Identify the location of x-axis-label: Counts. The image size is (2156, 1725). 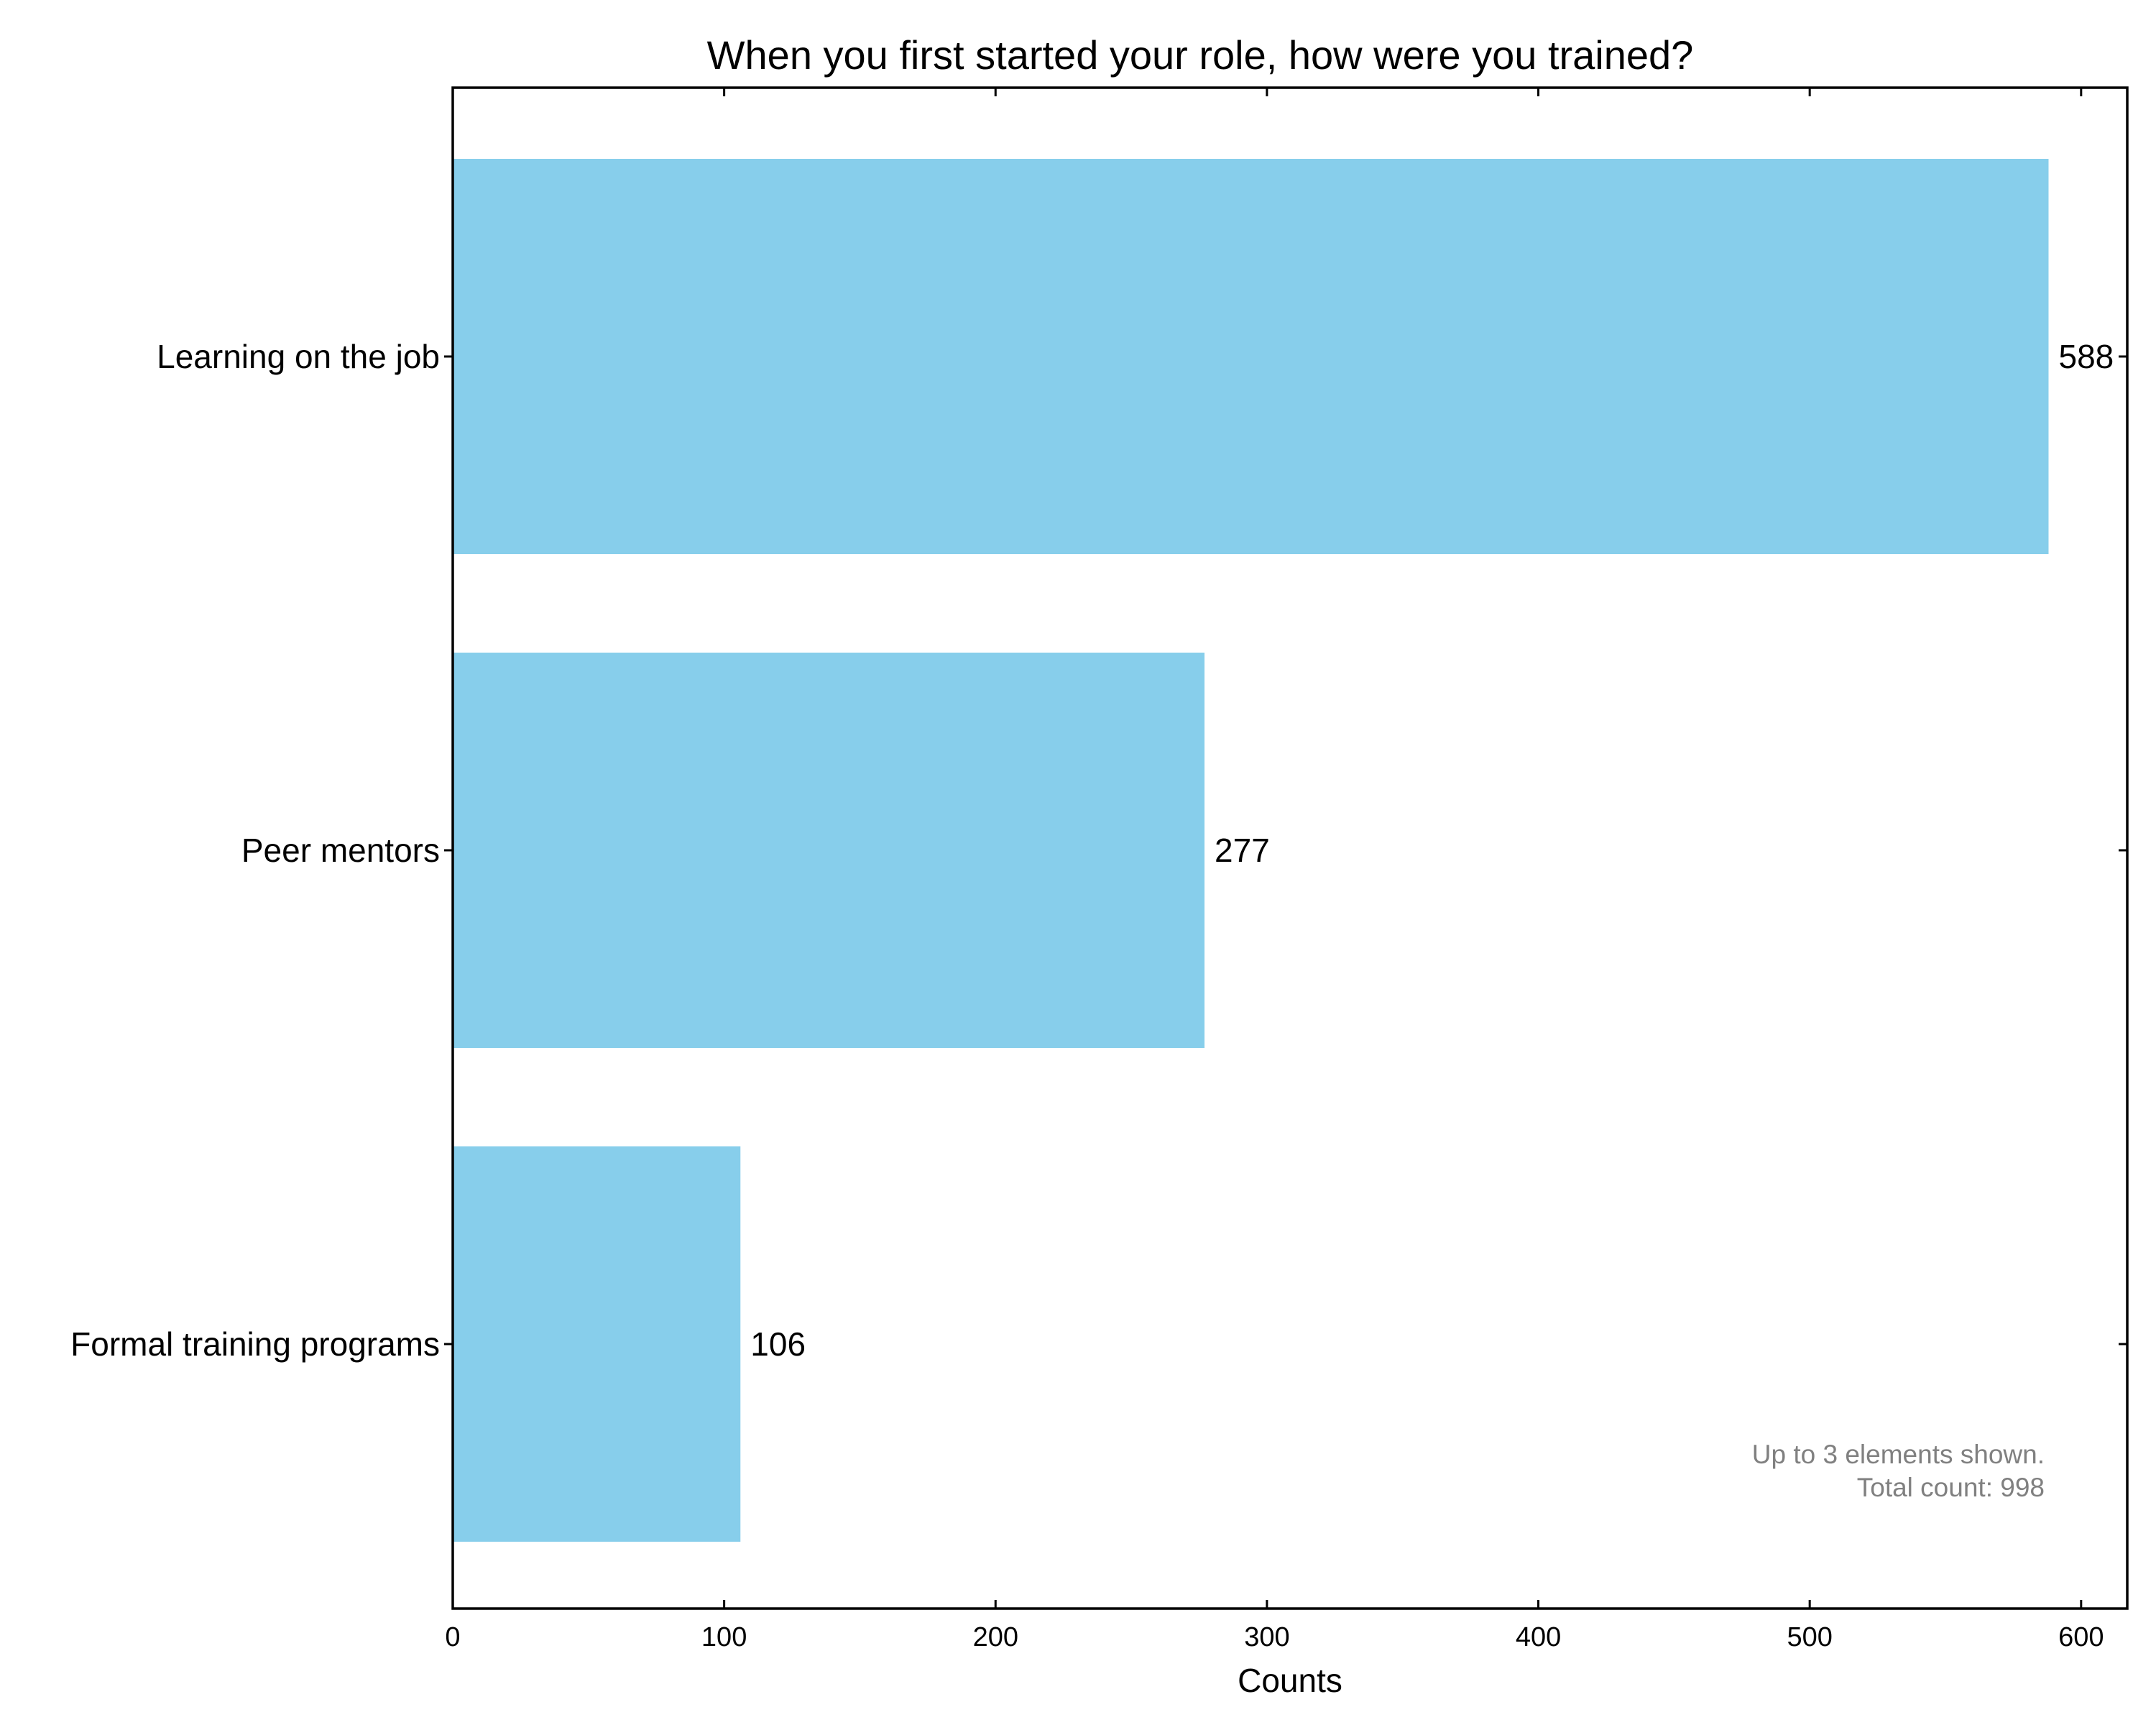
(1290, 1680).